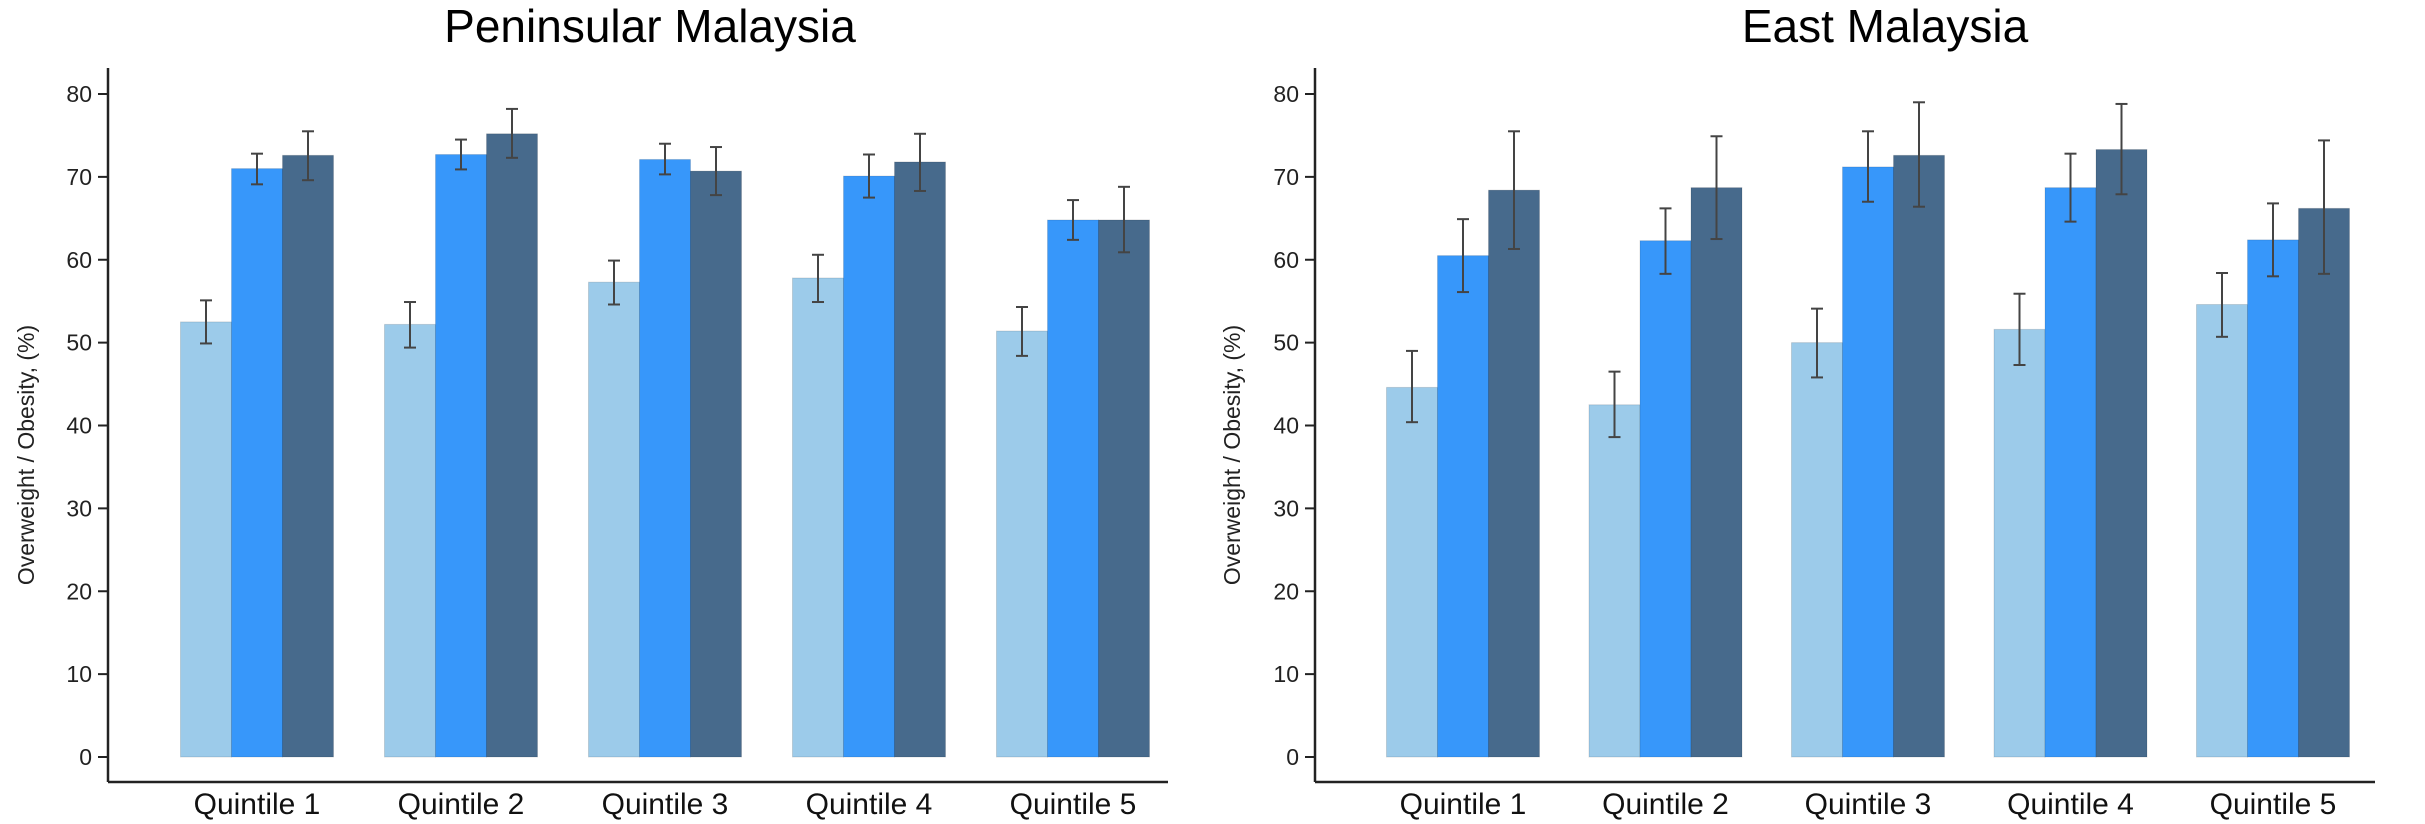  What do you see at coordinates (650, 26) in the screenshot?
I see `chart-title: Peninsular Malaysia` at bounding box center [650, 26].